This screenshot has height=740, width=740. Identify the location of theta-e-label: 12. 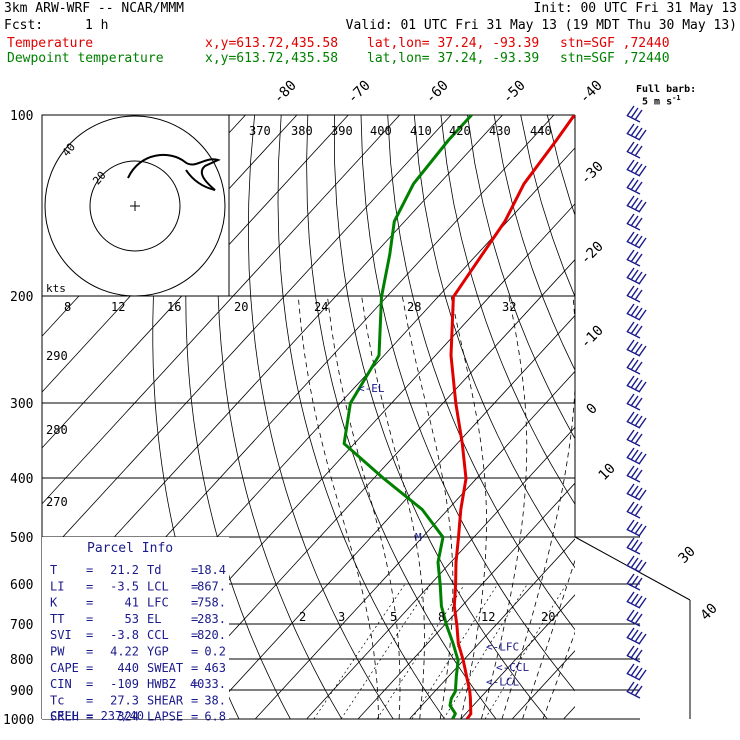
(118, 307).